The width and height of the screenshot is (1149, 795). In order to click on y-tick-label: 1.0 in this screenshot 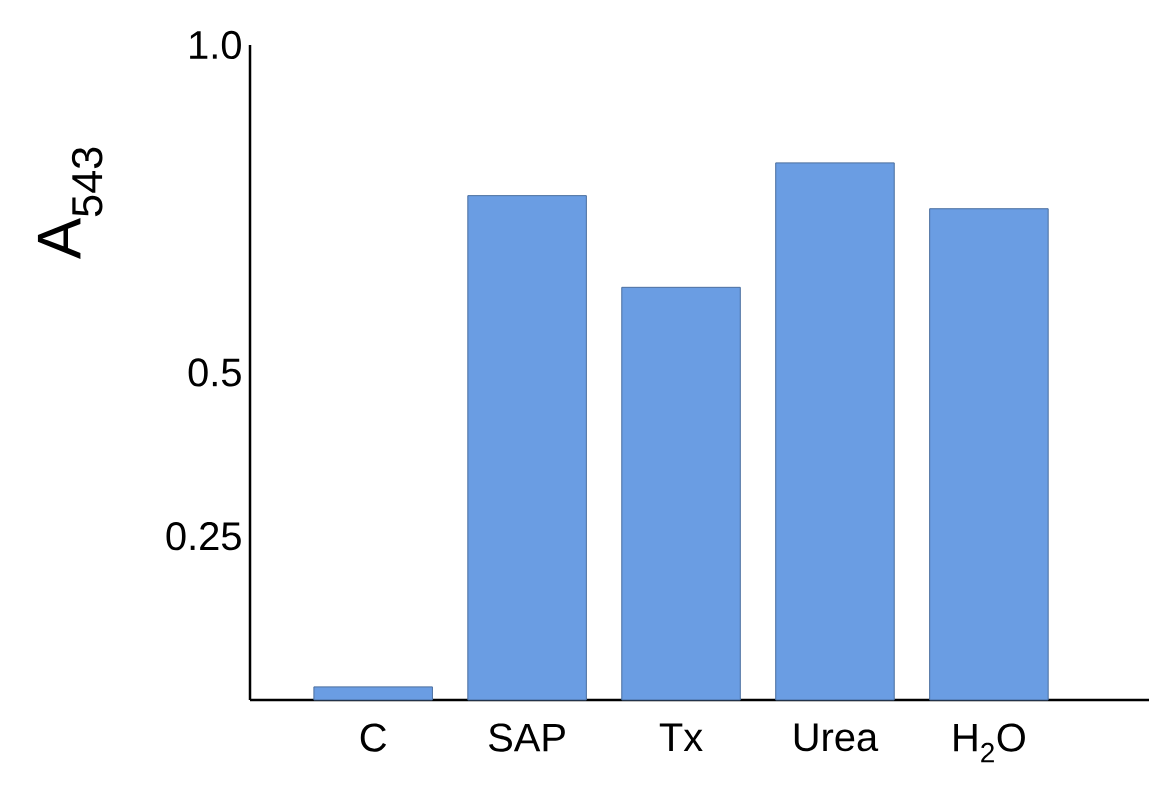, I will do `click(215, 45)`.